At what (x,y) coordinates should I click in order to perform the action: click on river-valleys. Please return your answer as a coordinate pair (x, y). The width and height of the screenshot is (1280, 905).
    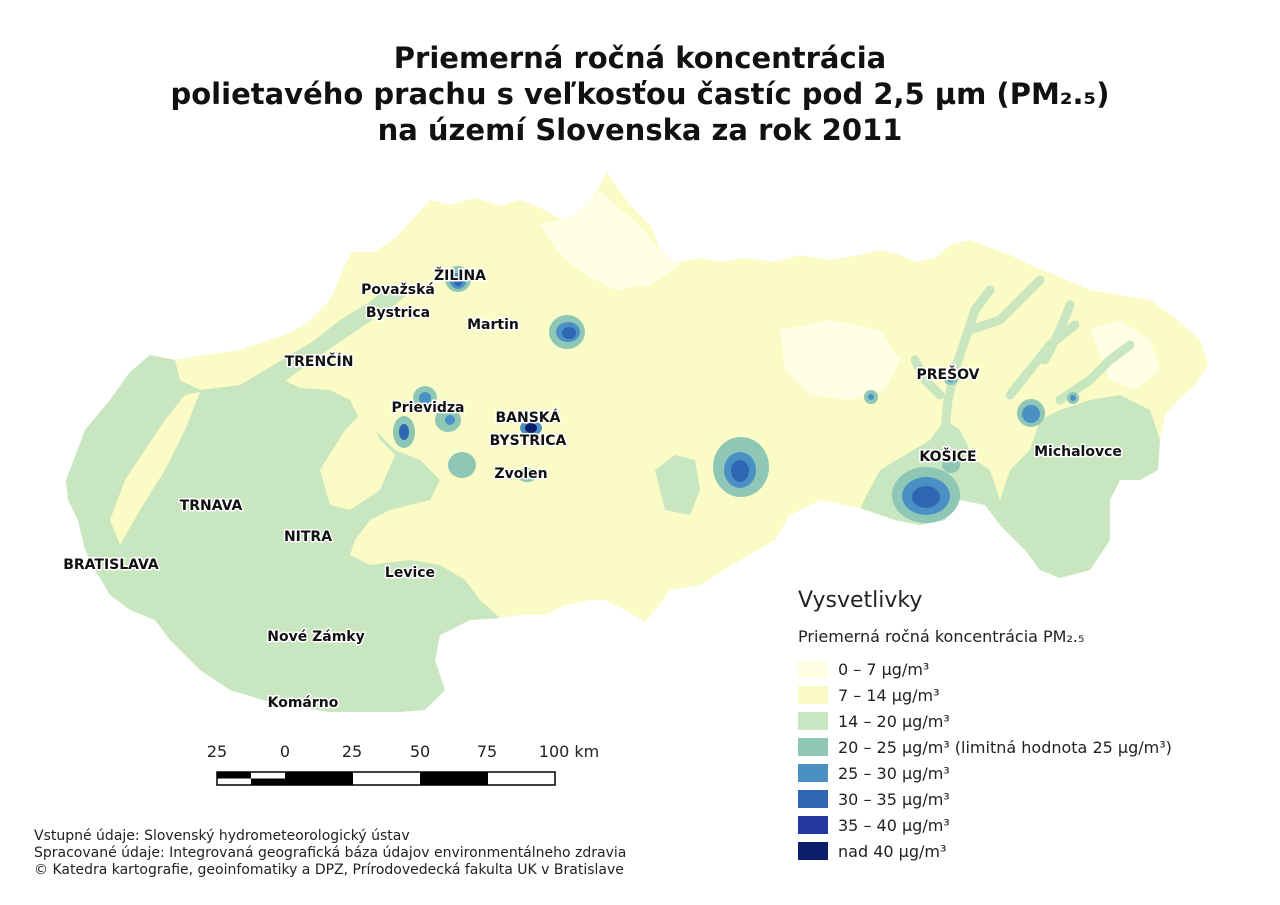
    Looking at the image, I should click on (1022, 355).